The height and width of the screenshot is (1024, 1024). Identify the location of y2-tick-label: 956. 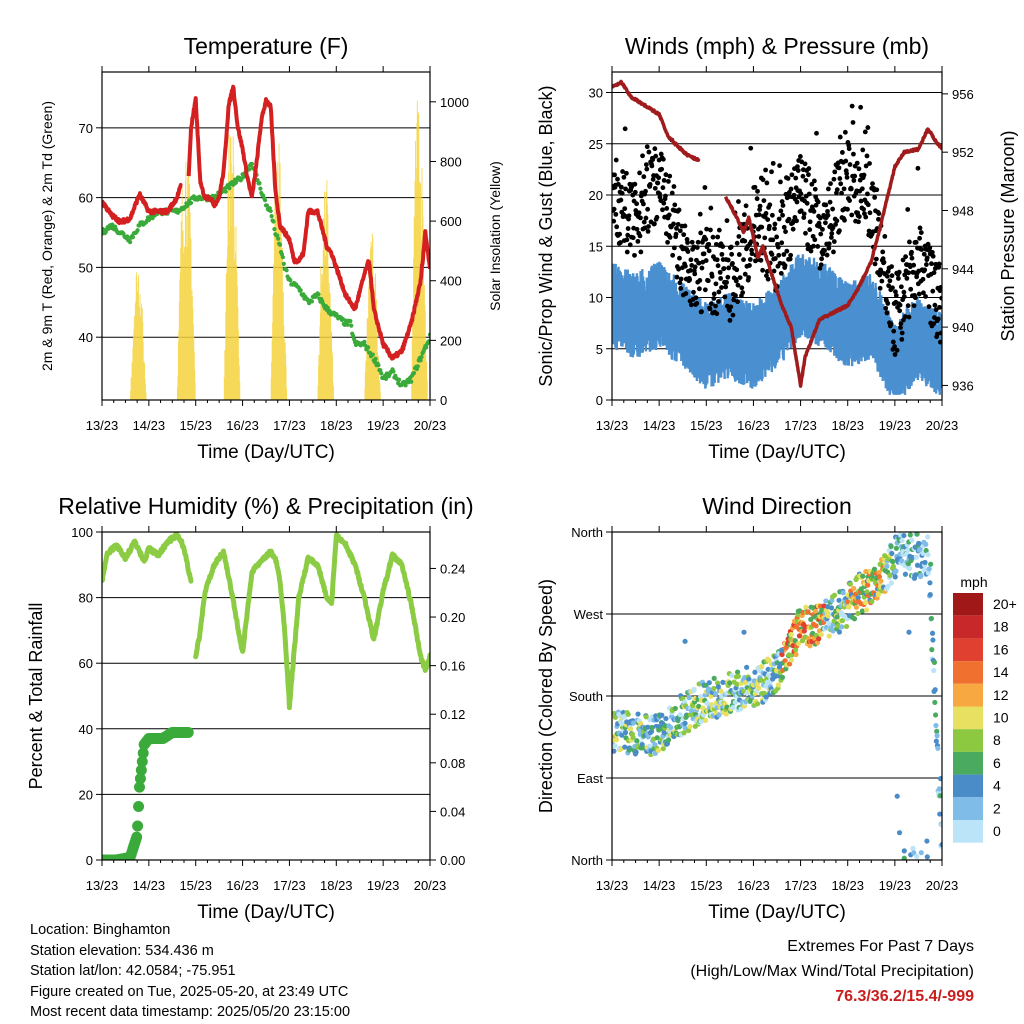
(963, 94).